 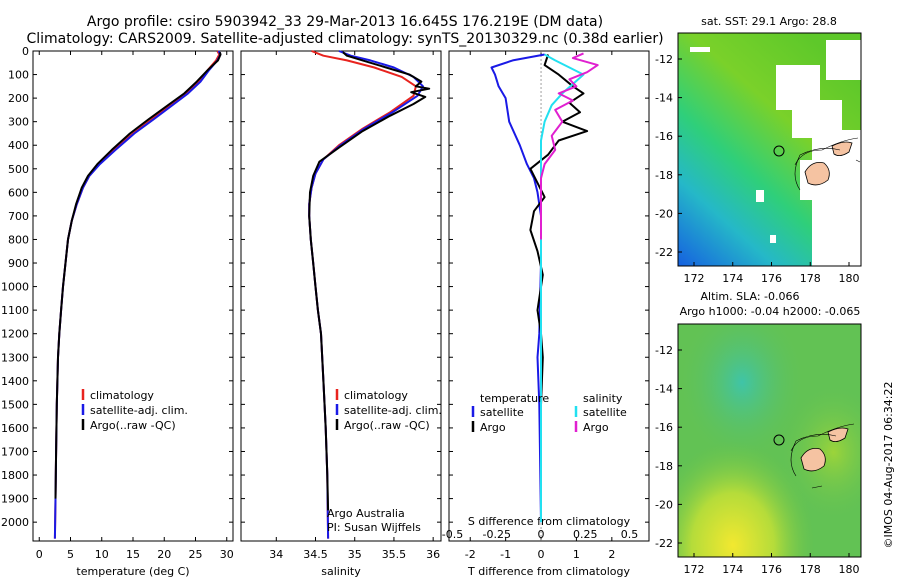 I want to click on temperature-series-argo, so click(x=138, y=275).